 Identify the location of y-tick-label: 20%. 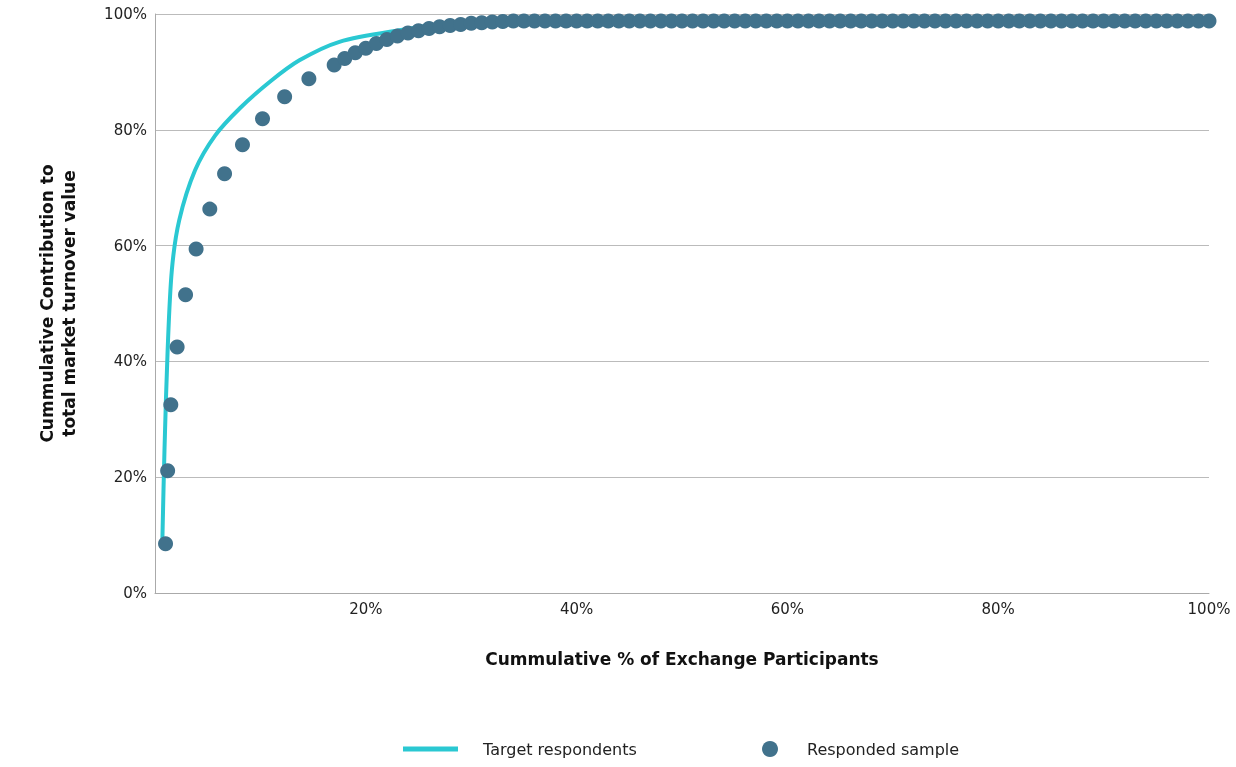
(130, 477).